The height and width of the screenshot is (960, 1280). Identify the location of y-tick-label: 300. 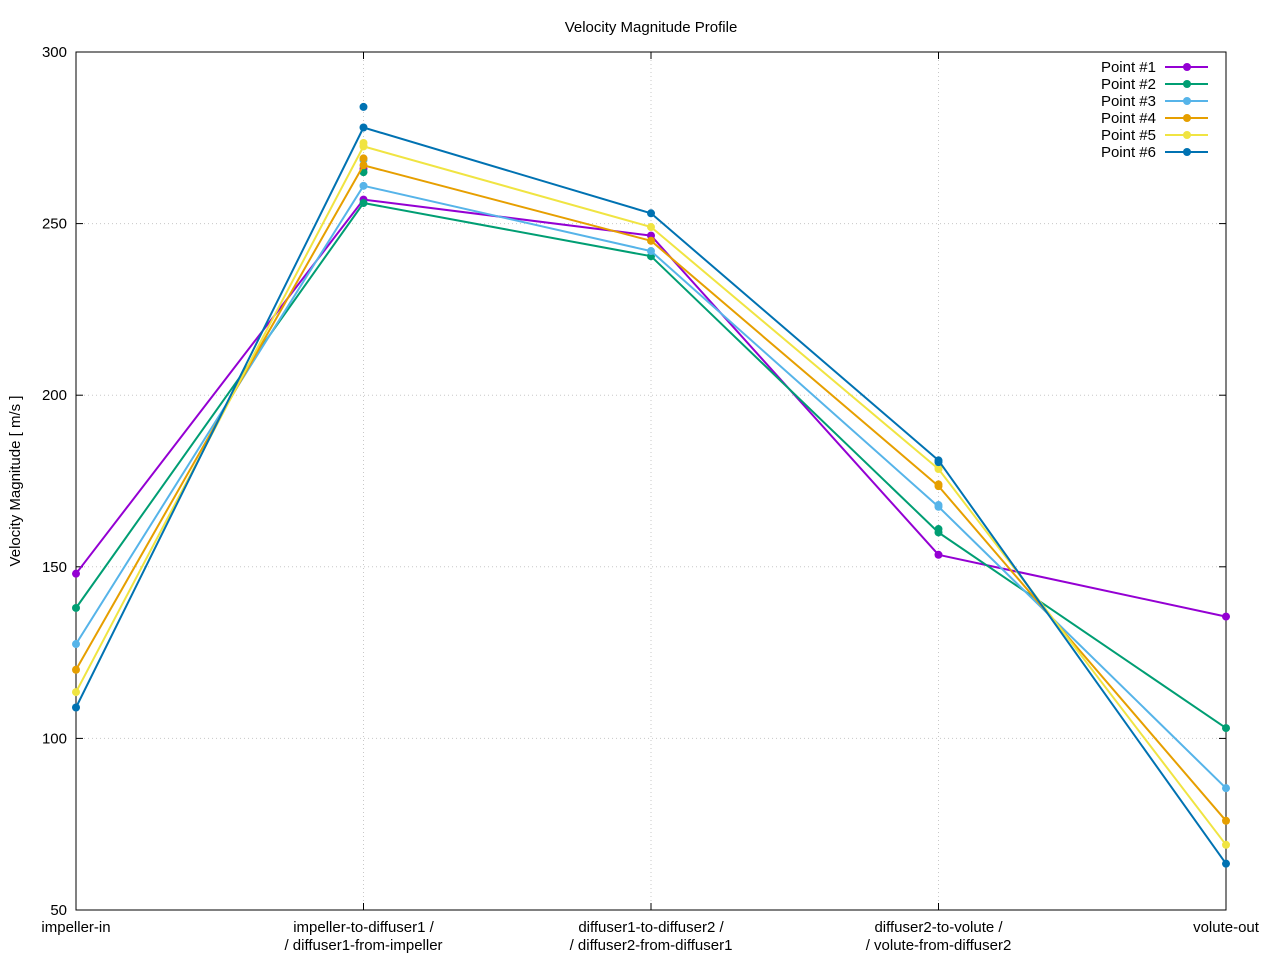
(54, 52).